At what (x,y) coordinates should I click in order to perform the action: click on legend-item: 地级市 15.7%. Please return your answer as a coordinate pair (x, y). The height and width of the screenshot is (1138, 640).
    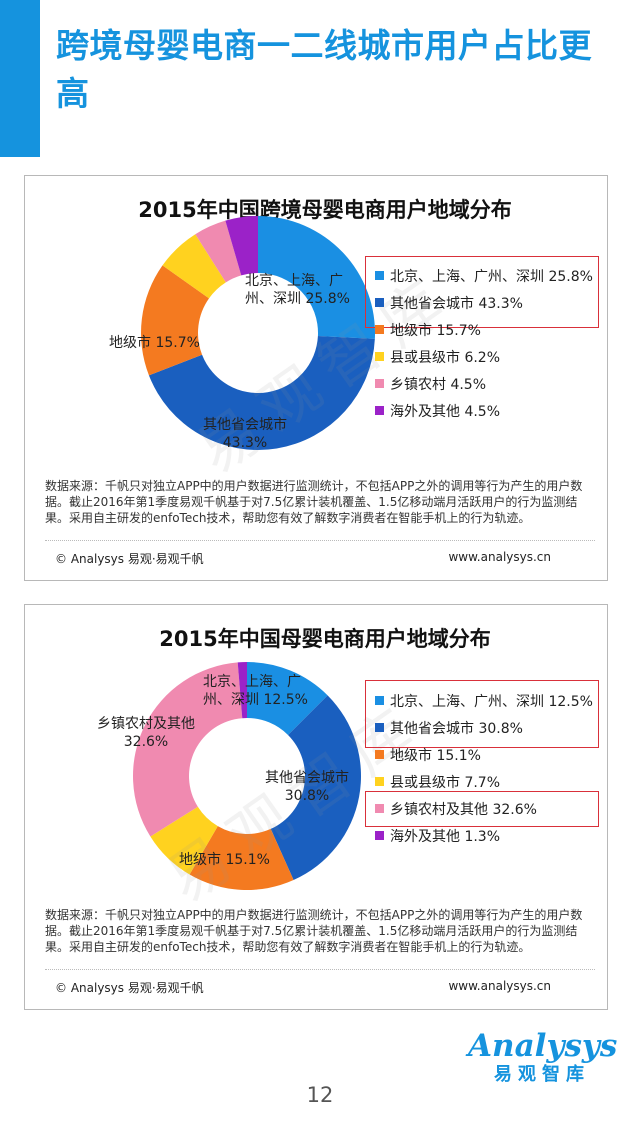
    Looking at the image, I should click on (428, 330).